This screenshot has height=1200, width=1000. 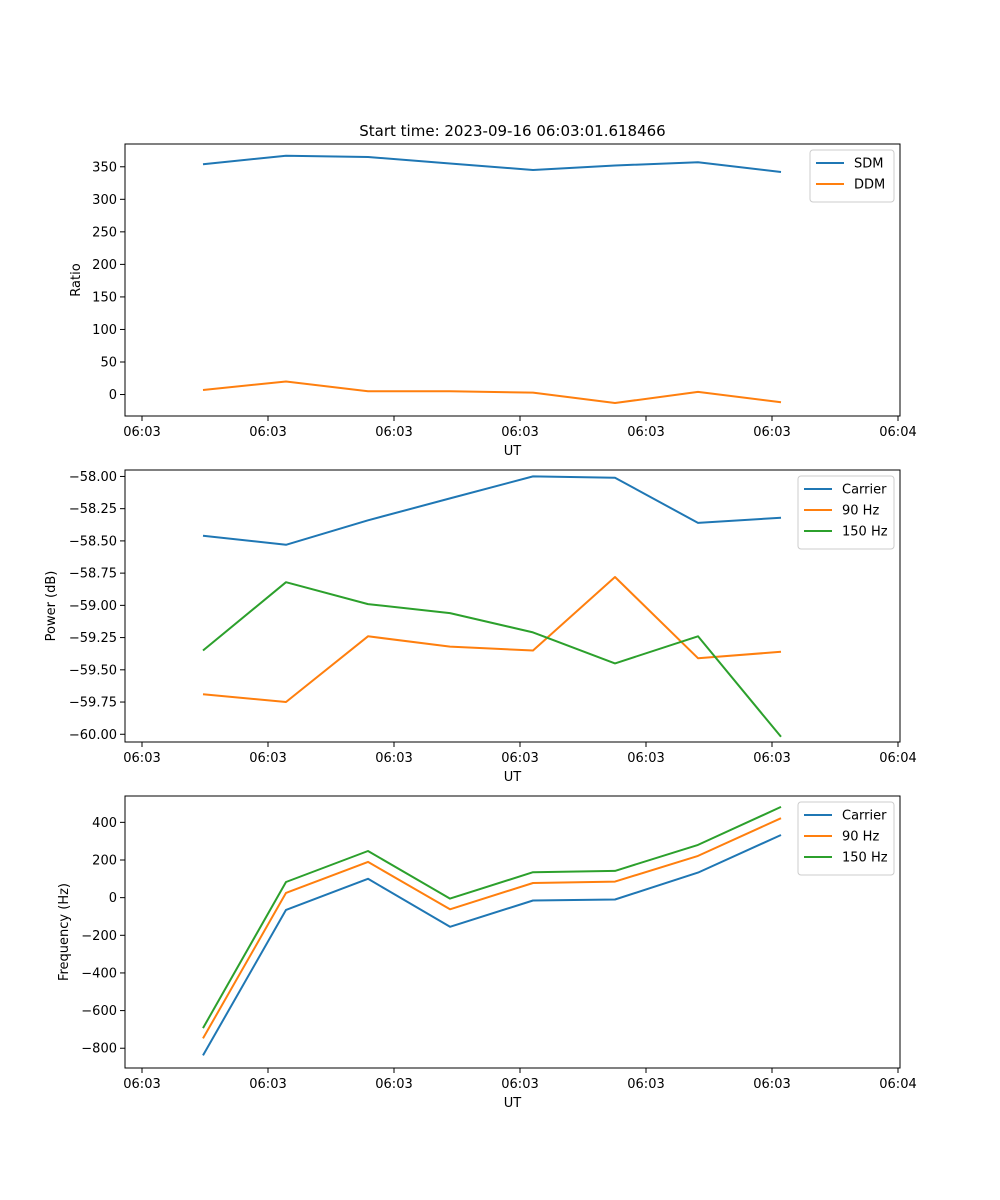 What do you see at coordinates (93, 477) in the screenshot?
I see `y-tick-label: −58.00` at bounding box center [93, 477].